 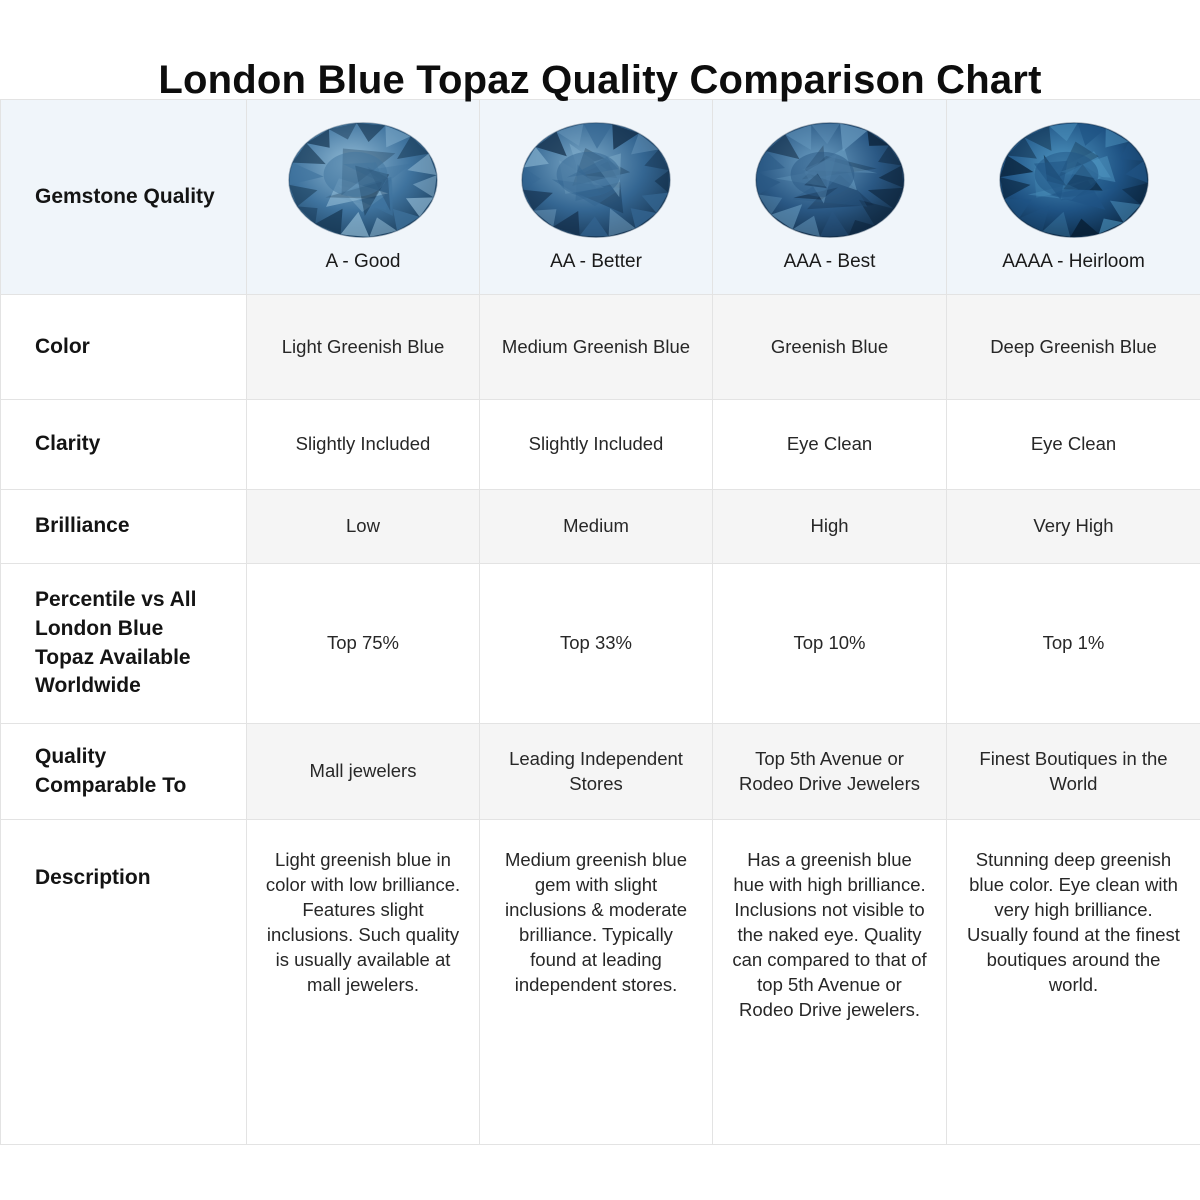 What do you see at coordinates (596, 444) in the screenshot?
I see `clarity-cell-aa-better: Slightly Included` at bounding box center [596, 444].